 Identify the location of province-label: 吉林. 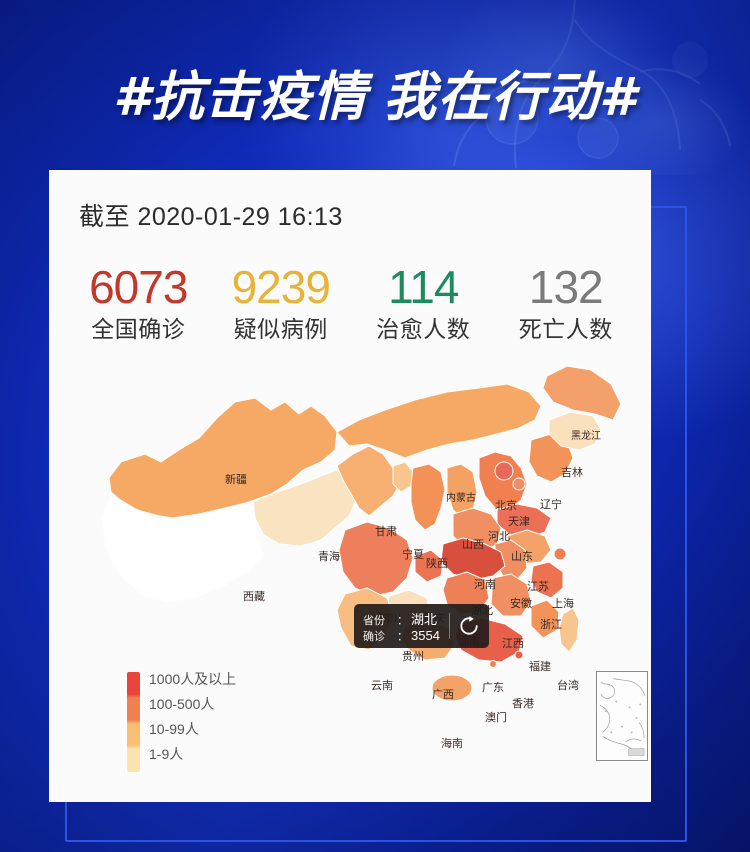
(572, 472).